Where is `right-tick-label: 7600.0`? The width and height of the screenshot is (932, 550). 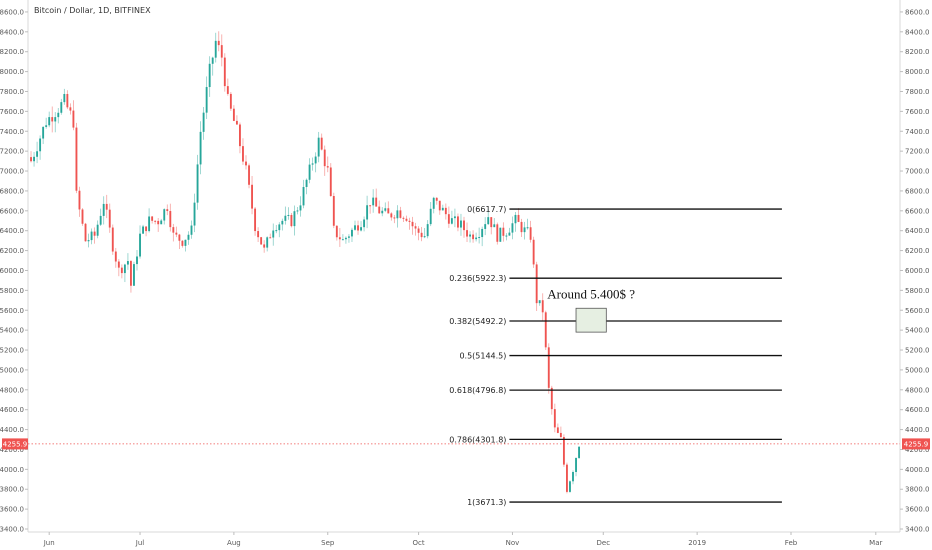
right-tick-label: 7600.0 is located at coordinates (917, 112).